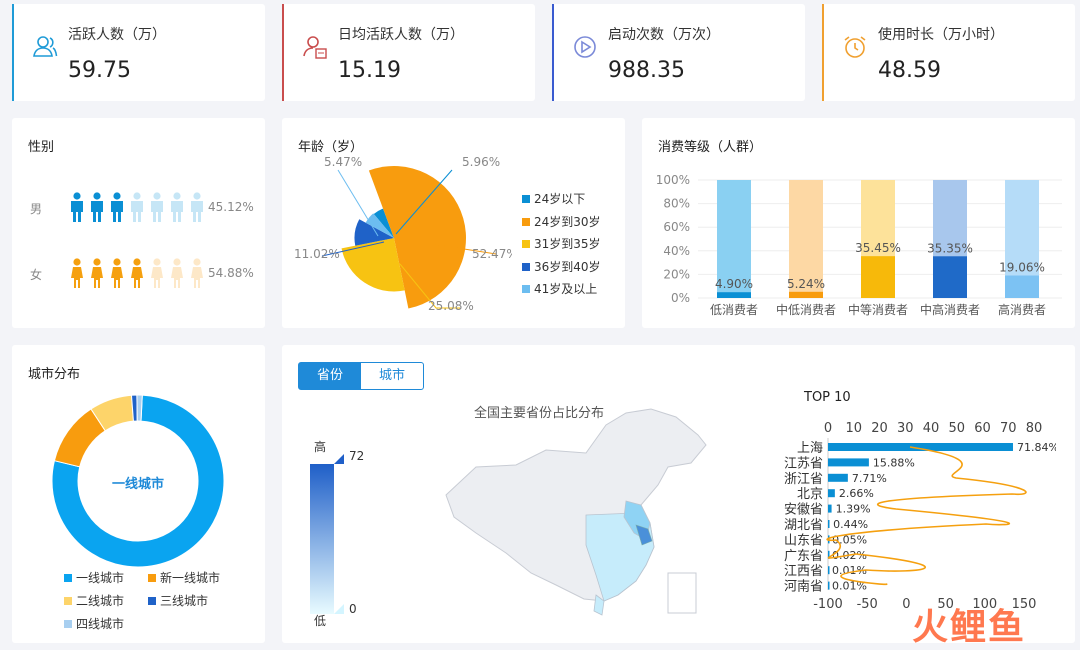 This screenshot has height=650, width=1080. What do you see at coordinates (198, 600) in the screenshot?
I see `city-legend-item: 三线城市` at bounding box center [198, 600].